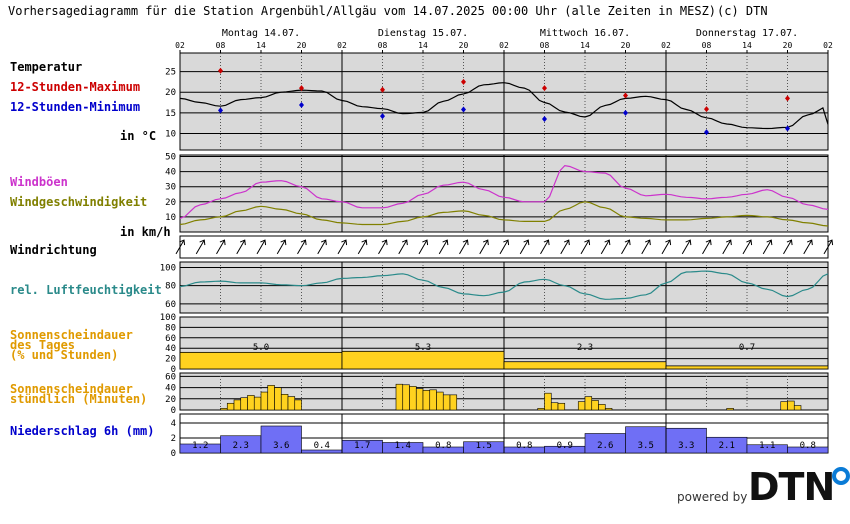 The width and height of the screenshot is (850, 524). Describe the element at coordinates (170, 305) in the screenshot. I see `humidity-ytick-0: 60` at that location.